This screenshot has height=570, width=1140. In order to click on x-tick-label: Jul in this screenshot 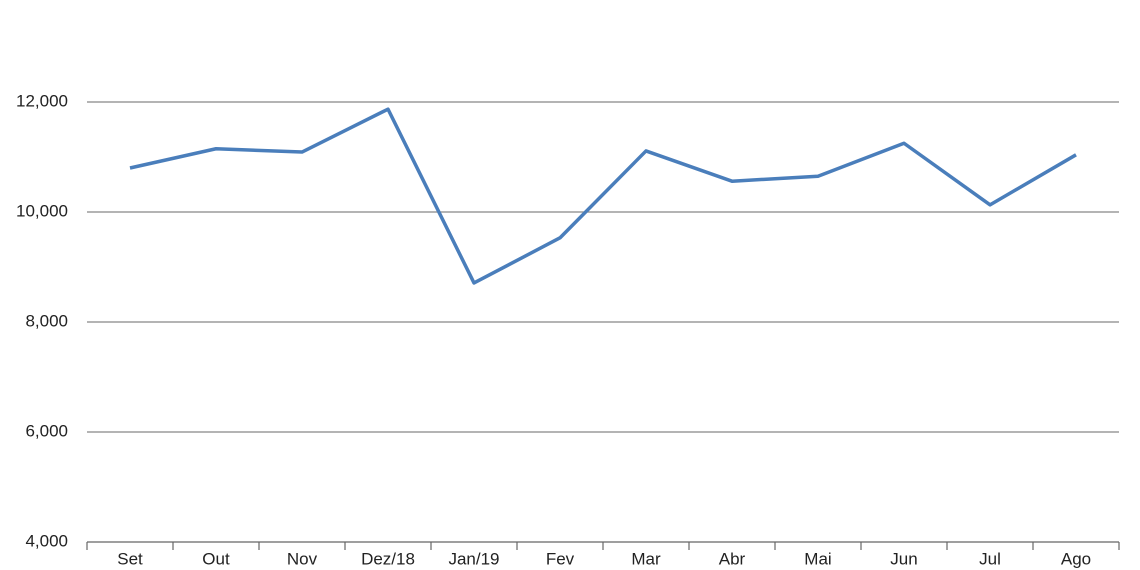, I will do `click(990, 558)`.